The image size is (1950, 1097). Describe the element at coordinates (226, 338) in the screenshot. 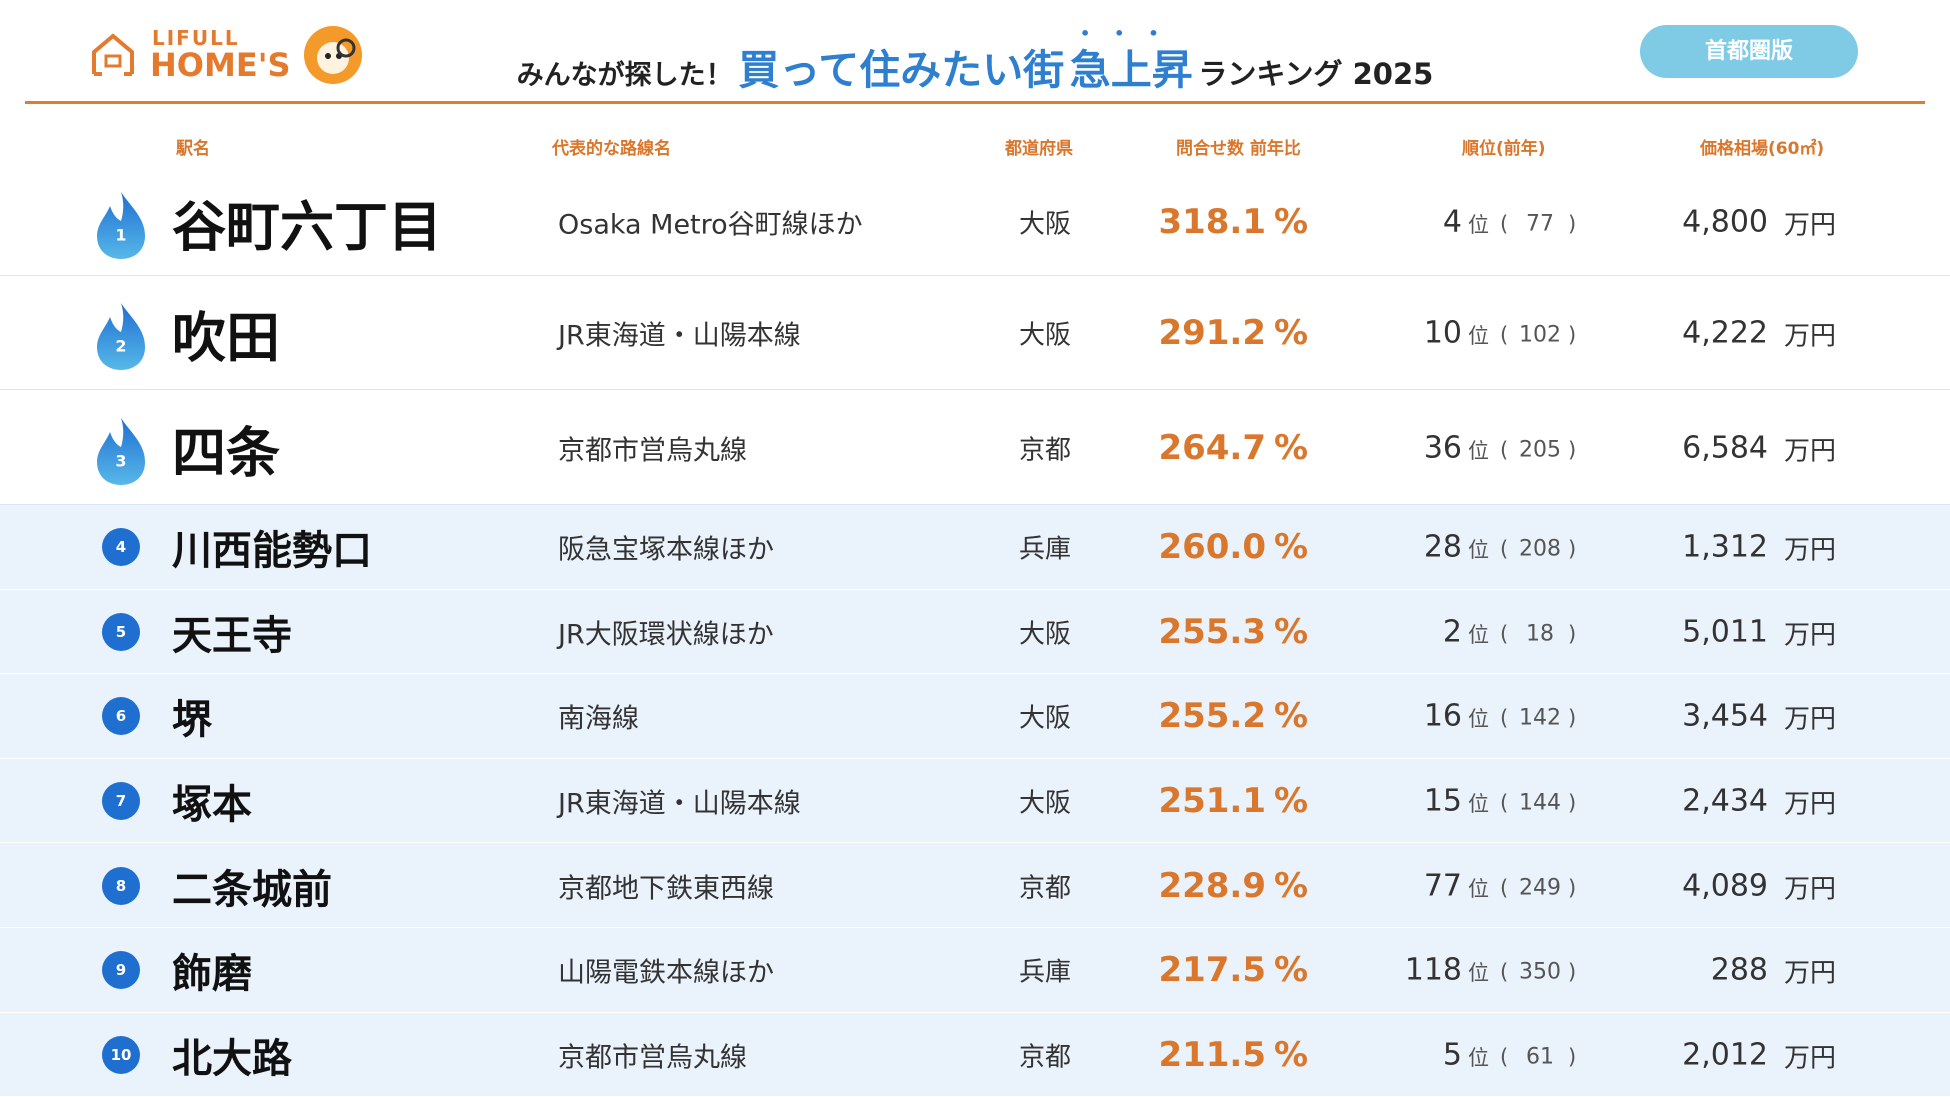

I see `station-name: 吹田` at that location.